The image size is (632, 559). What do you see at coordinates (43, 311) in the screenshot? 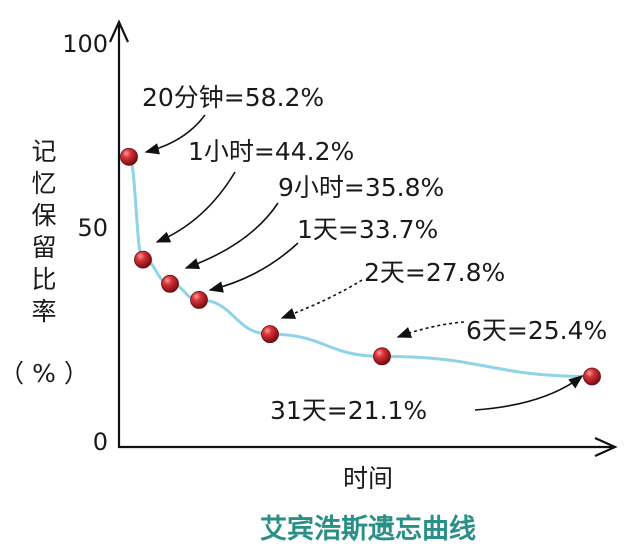
I see `y-axis-label-char: 率` at bounding box center [43, 311].